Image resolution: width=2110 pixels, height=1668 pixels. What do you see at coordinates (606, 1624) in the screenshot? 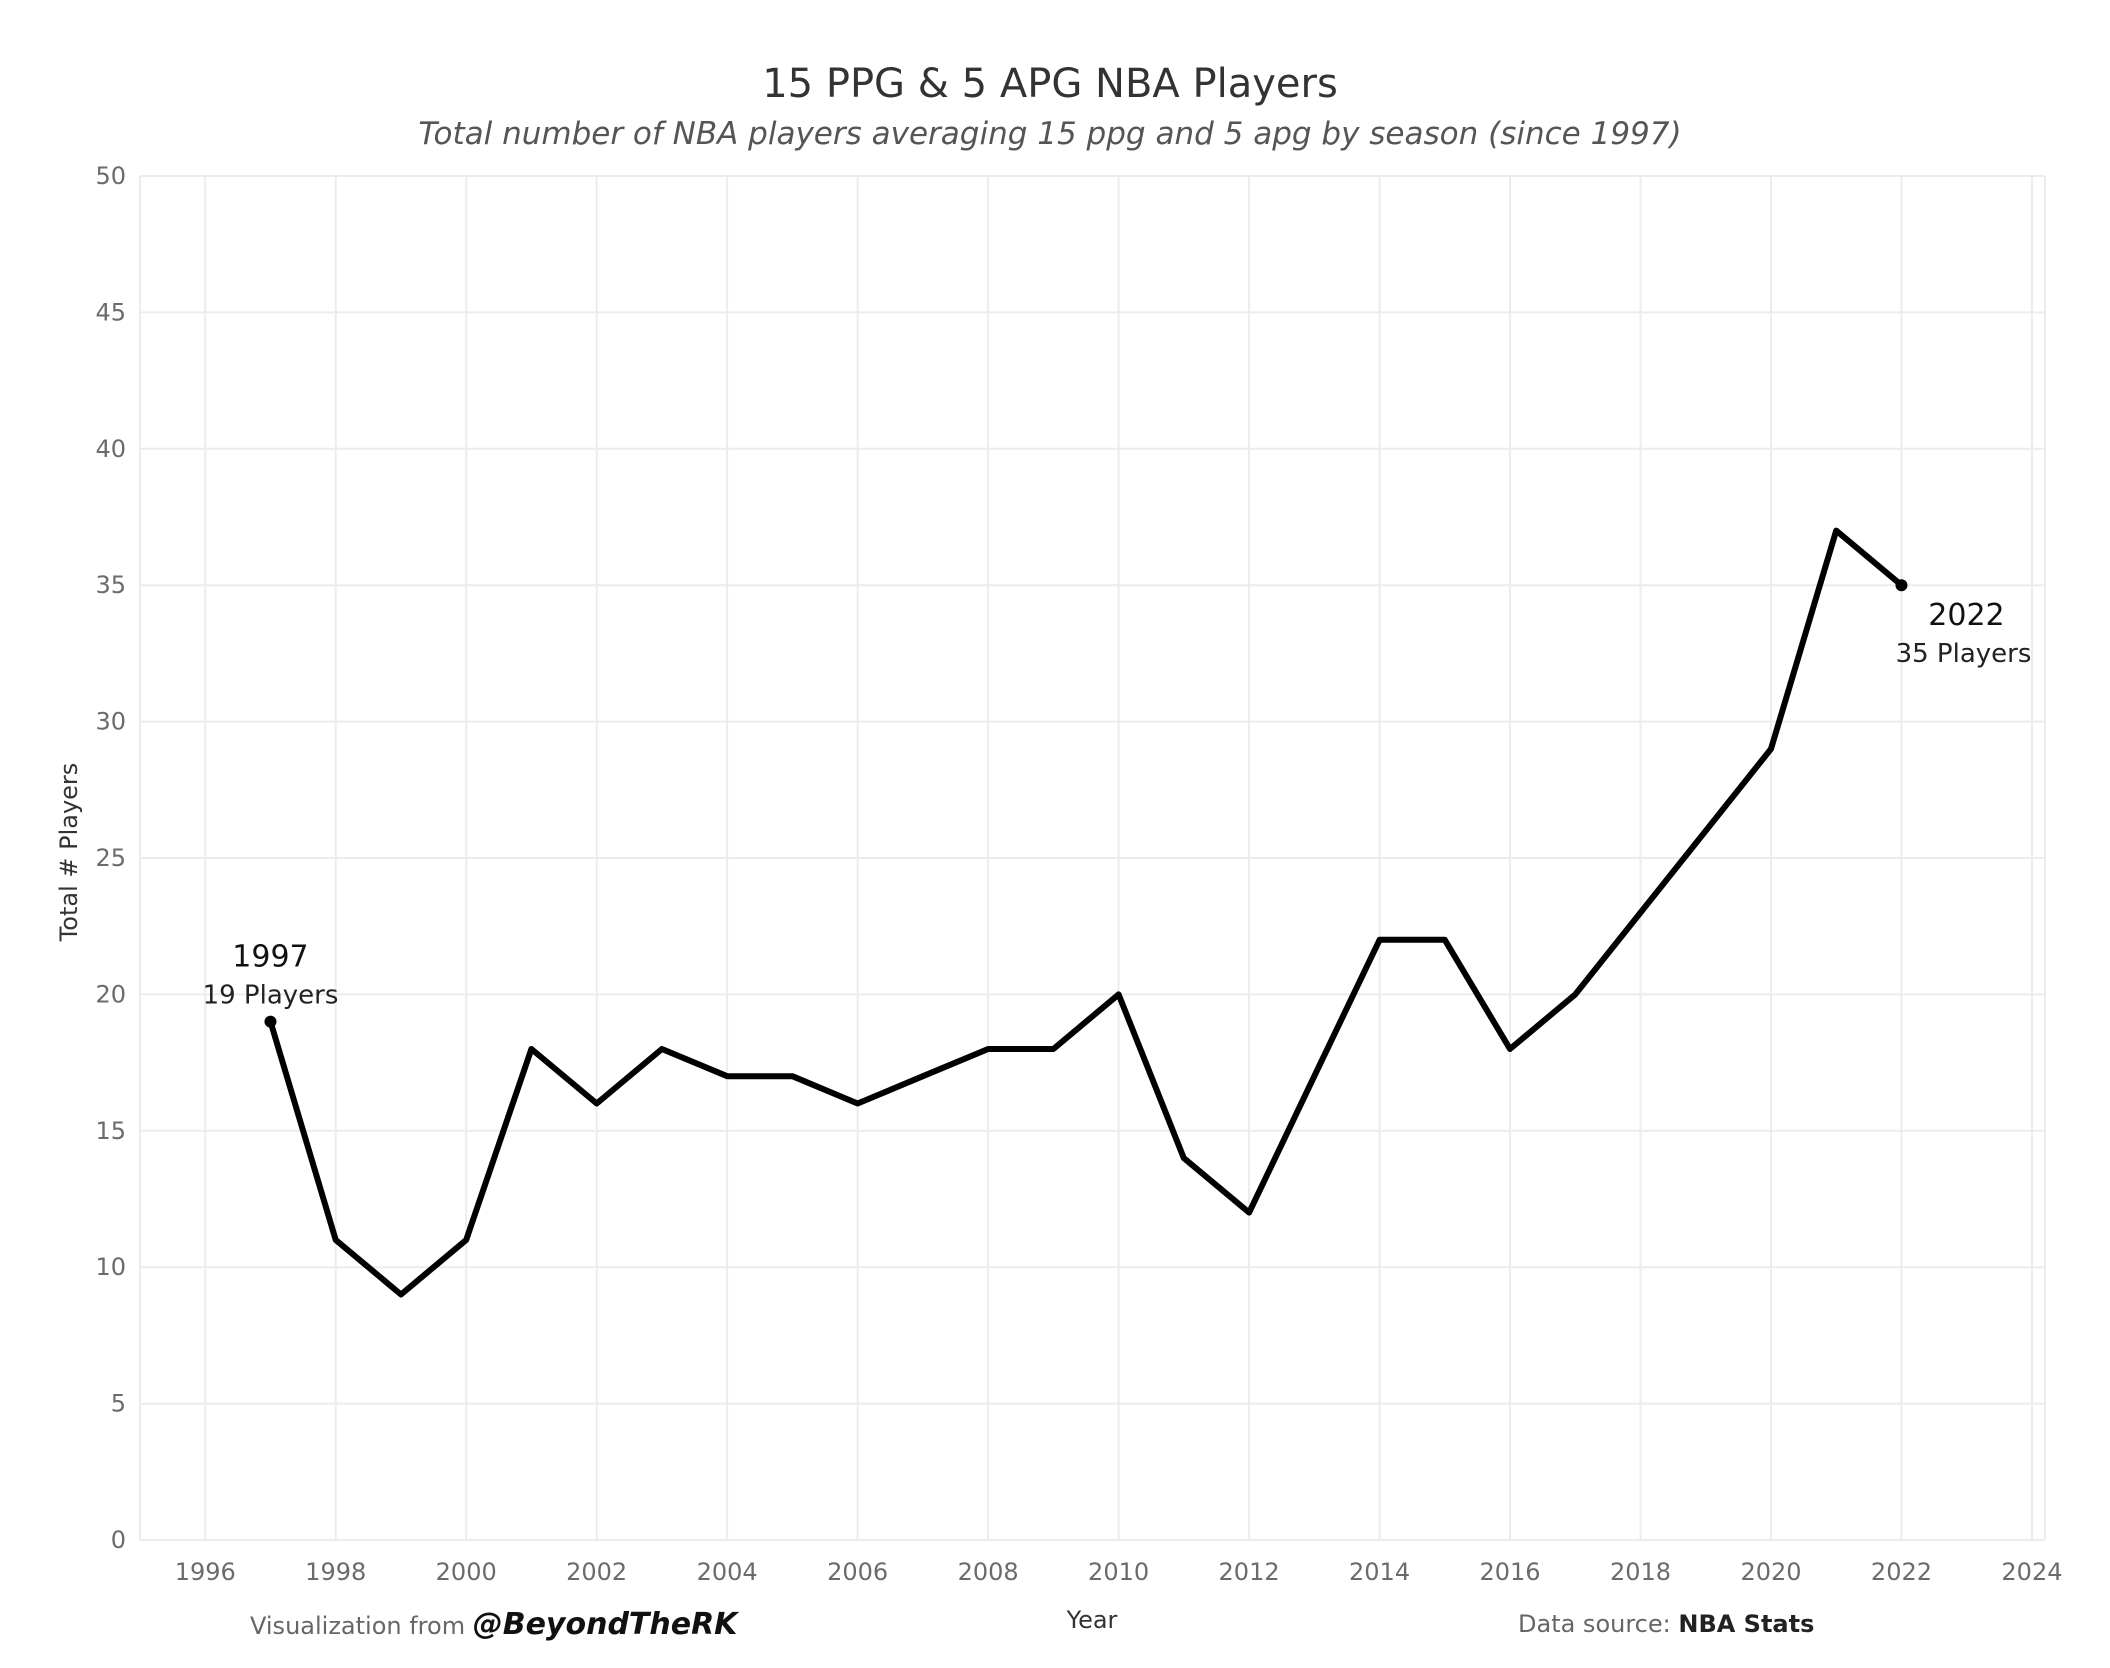
I see `credit-handle: @BeyondTheRK` at bounding box center [606, 1624].